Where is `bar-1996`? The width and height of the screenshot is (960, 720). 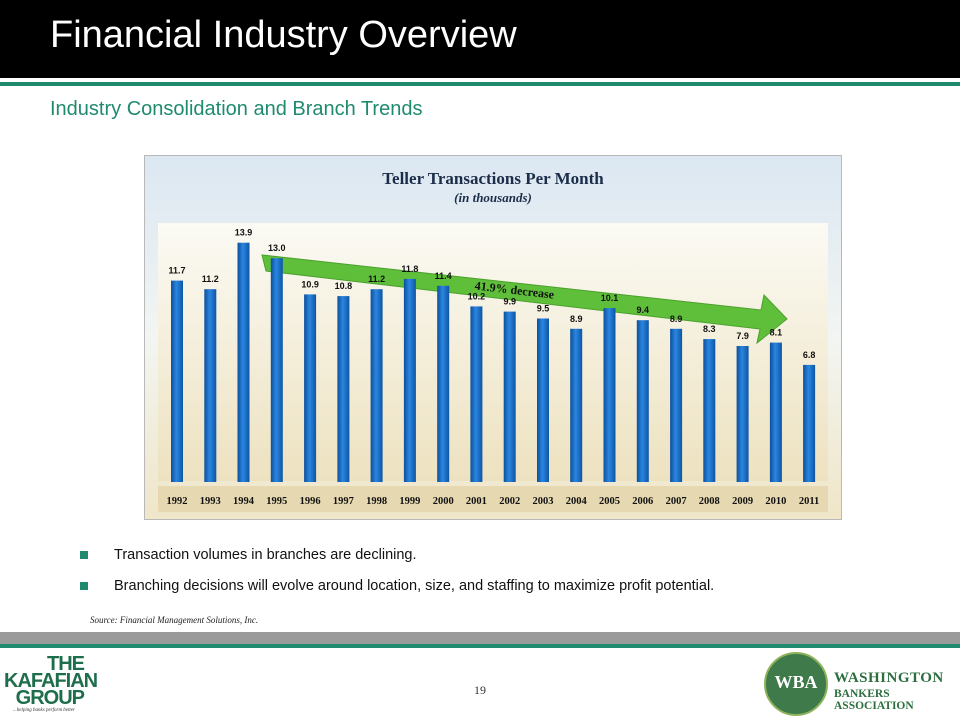
bar-1996 is located at coordinates (310, 388).